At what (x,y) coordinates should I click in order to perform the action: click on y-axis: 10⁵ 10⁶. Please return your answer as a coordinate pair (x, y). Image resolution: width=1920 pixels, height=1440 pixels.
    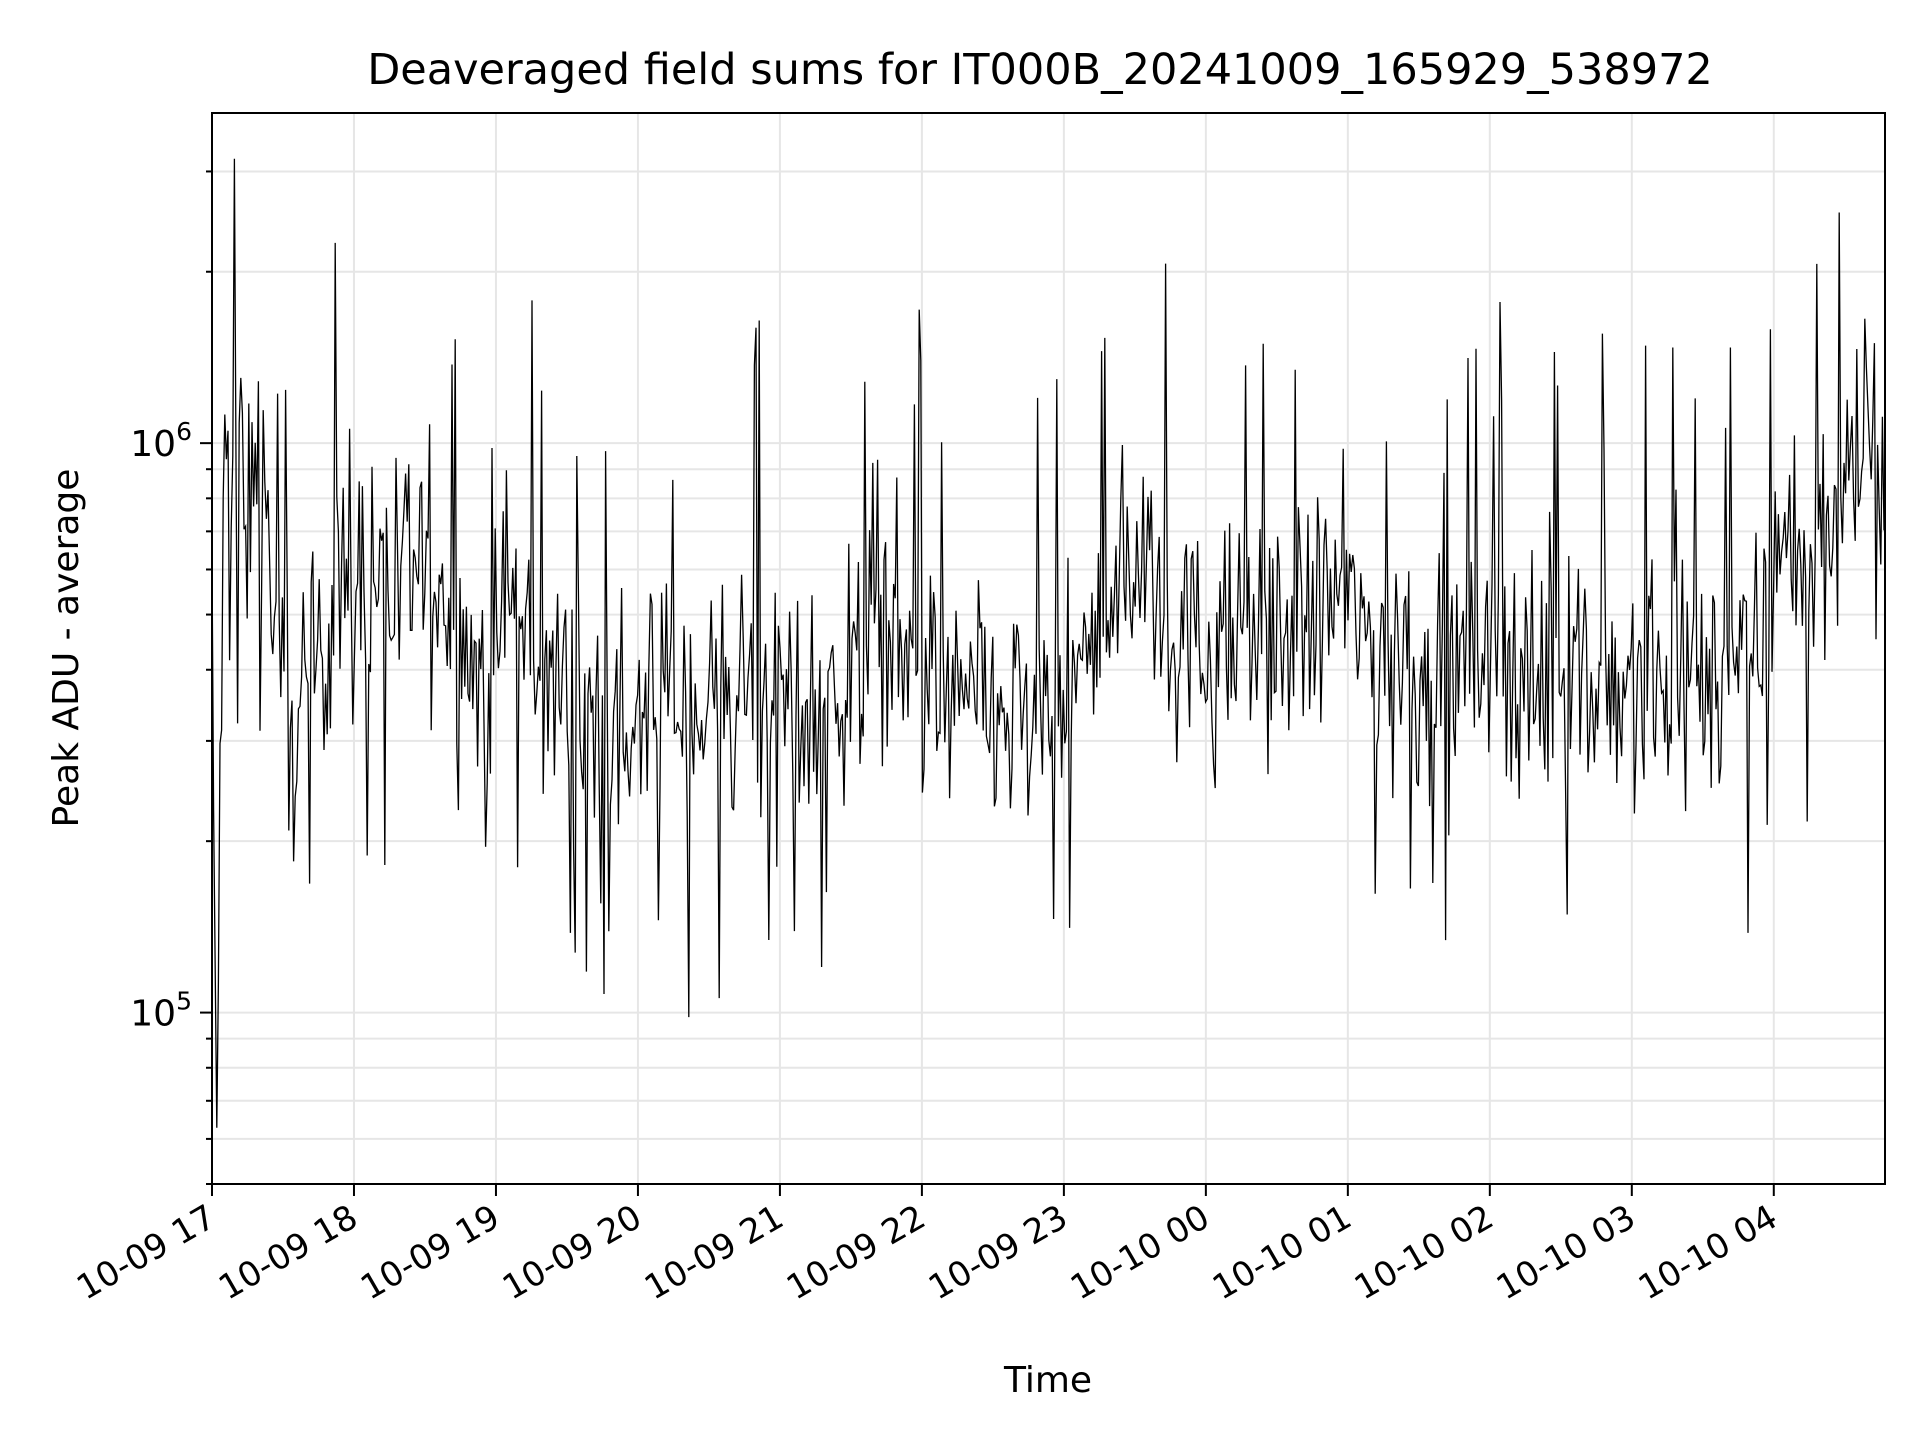
    Looking at the image, I should click on (171, 677).